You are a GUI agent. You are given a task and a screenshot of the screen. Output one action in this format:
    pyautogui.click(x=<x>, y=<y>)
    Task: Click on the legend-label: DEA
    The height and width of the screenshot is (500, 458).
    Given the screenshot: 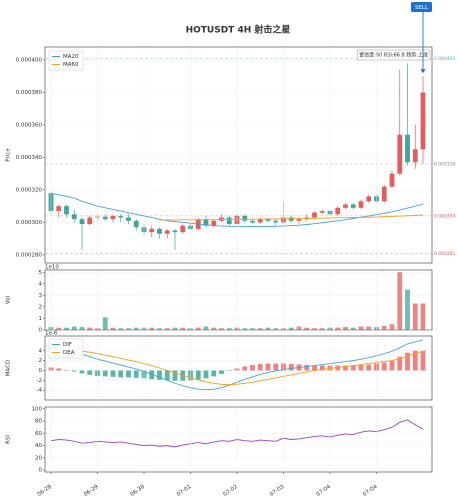 What is the action you would take?
    pyautogui.click(x=69, y=353)
    